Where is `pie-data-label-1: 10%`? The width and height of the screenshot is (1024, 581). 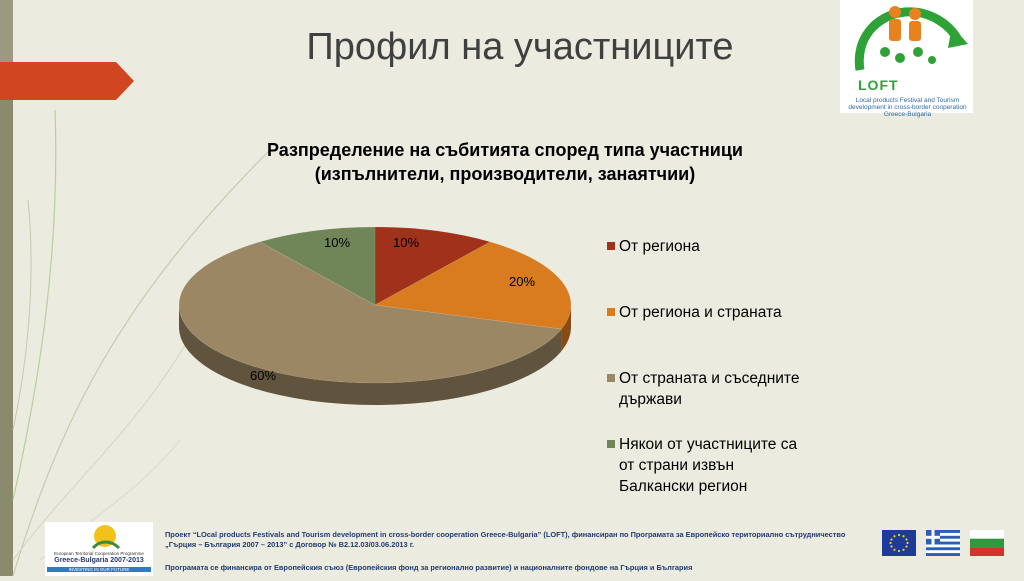
pie-data-label-1: 10% is located at coordinates (406, 242).